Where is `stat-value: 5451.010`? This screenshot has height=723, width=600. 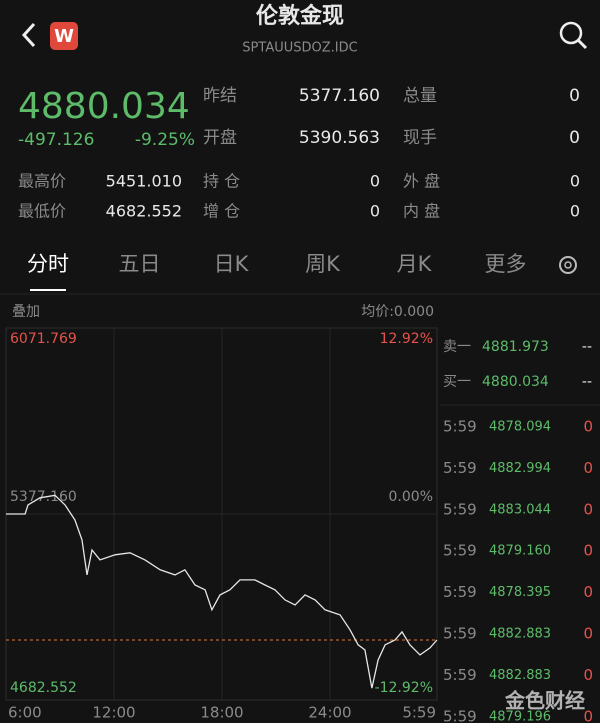 stat-value: 5451.010 is located at coordinates (144, 181).